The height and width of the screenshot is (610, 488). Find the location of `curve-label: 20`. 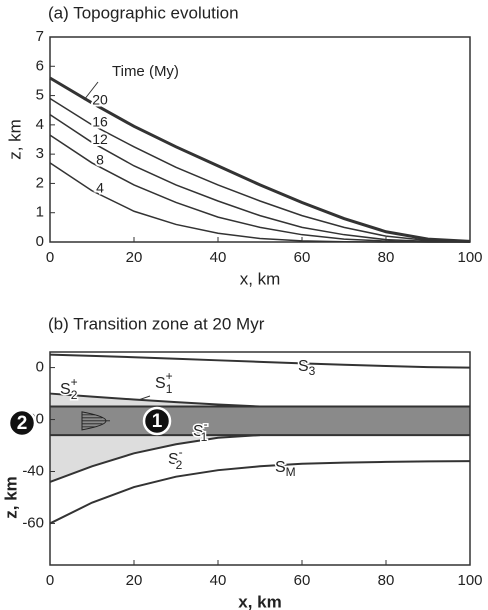

curve-label: 20 is located at coordinates (100, 100).